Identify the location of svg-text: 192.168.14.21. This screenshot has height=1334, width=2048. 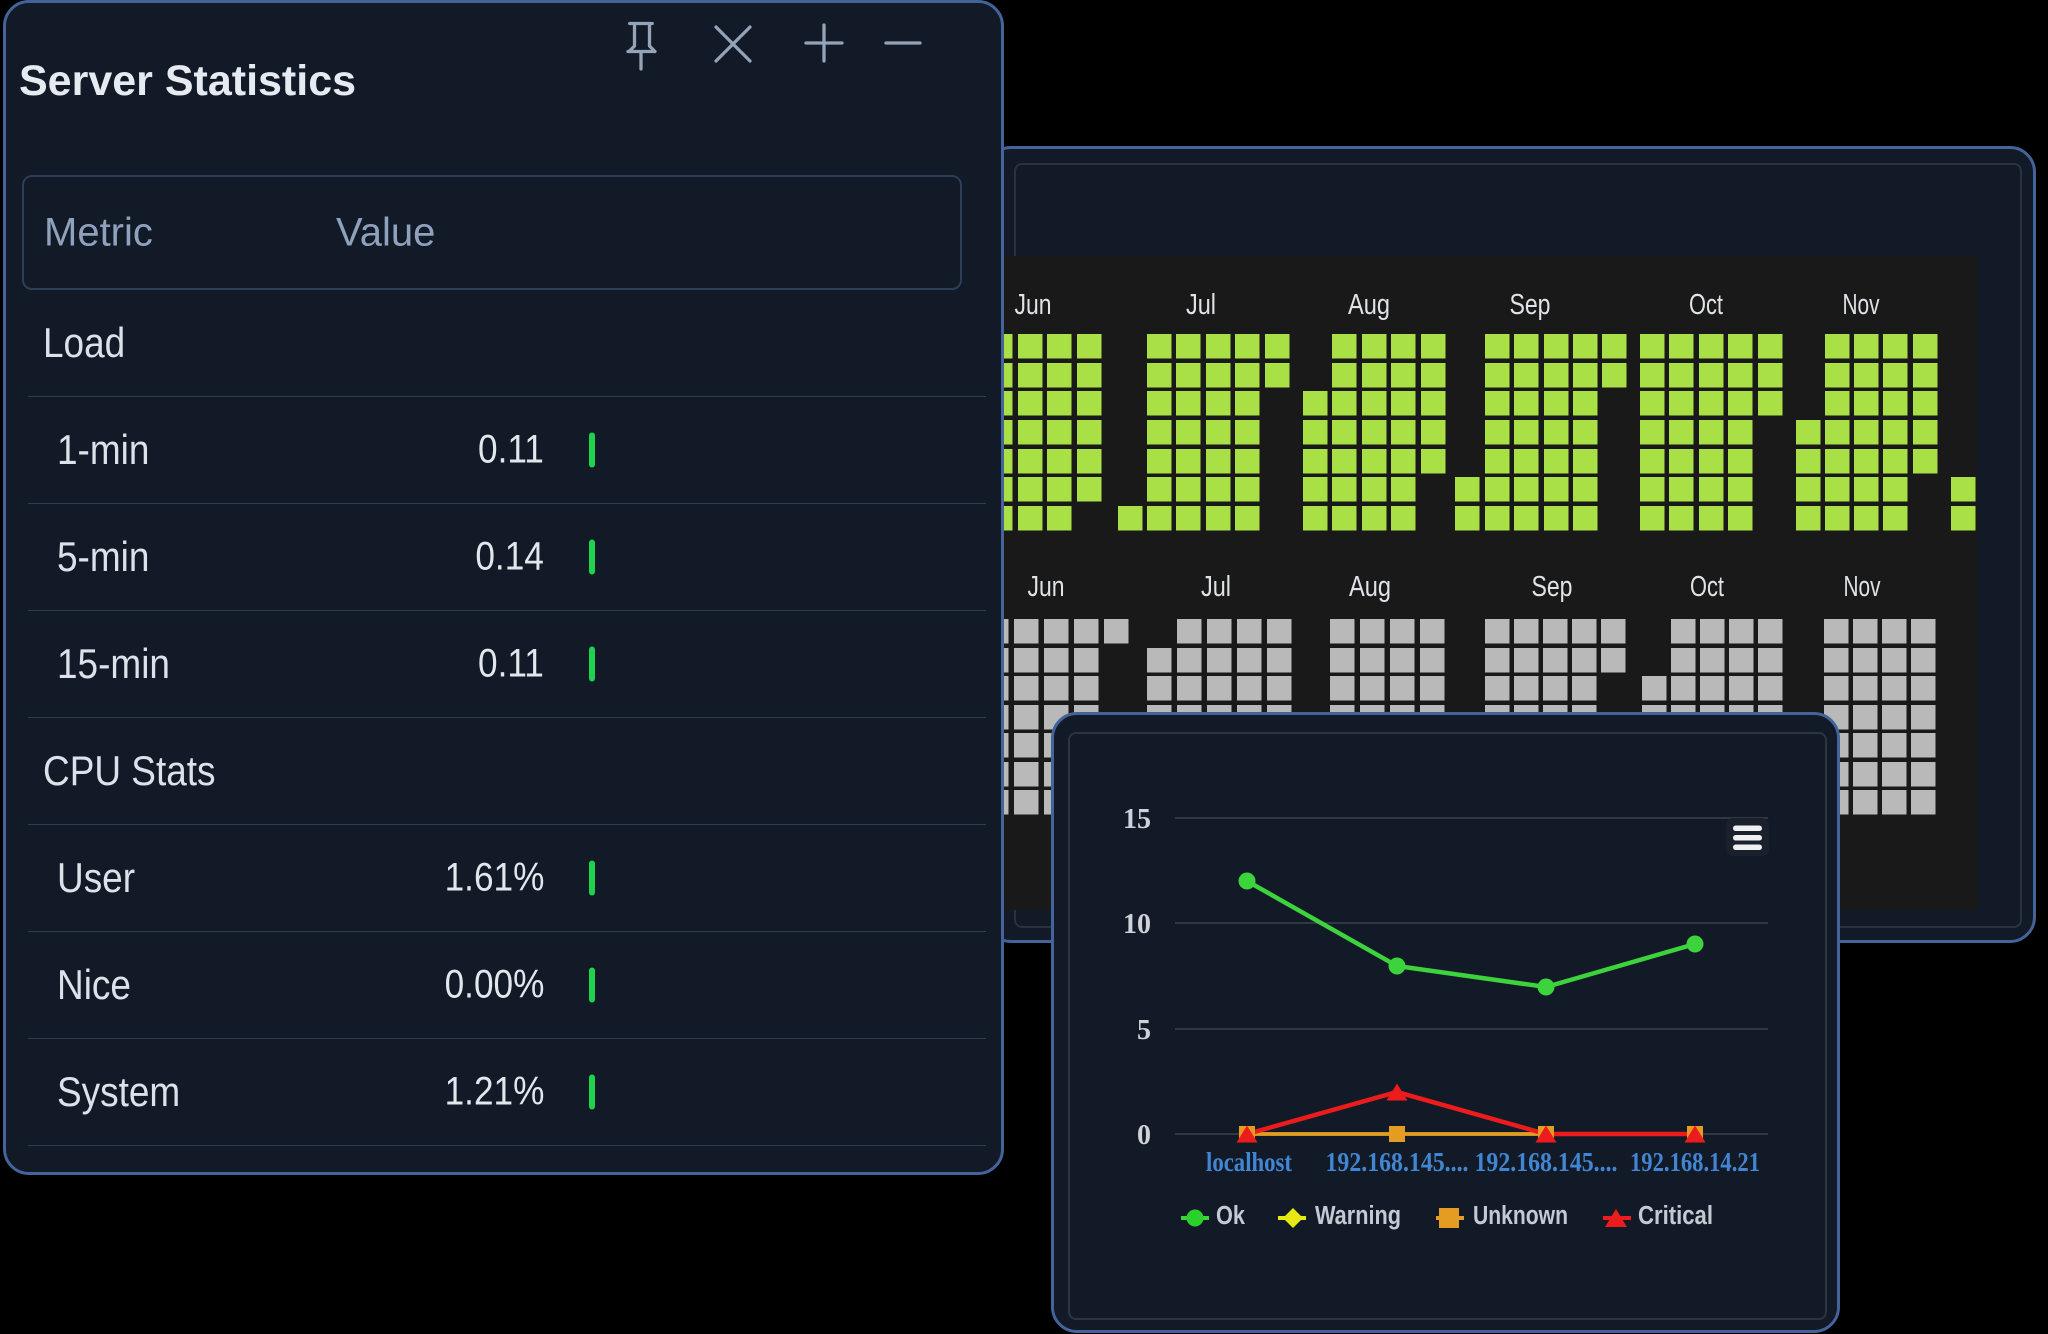
(1695, 1162).